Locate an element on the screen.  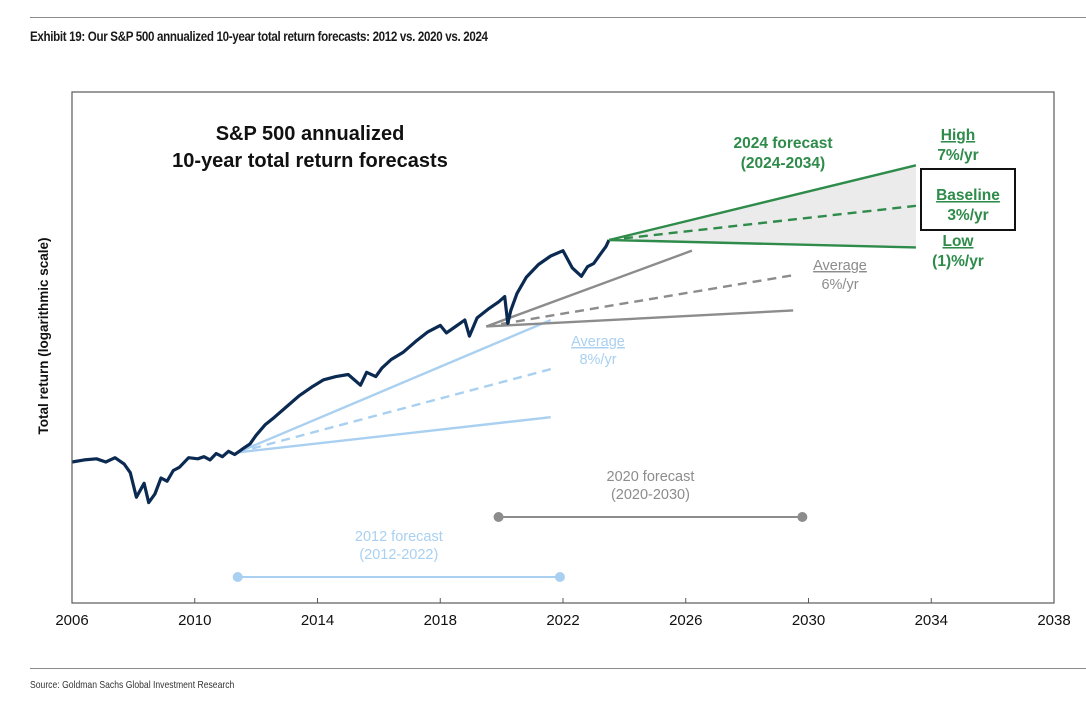
baseline-highlight-box is located at coordinates (968, 199).